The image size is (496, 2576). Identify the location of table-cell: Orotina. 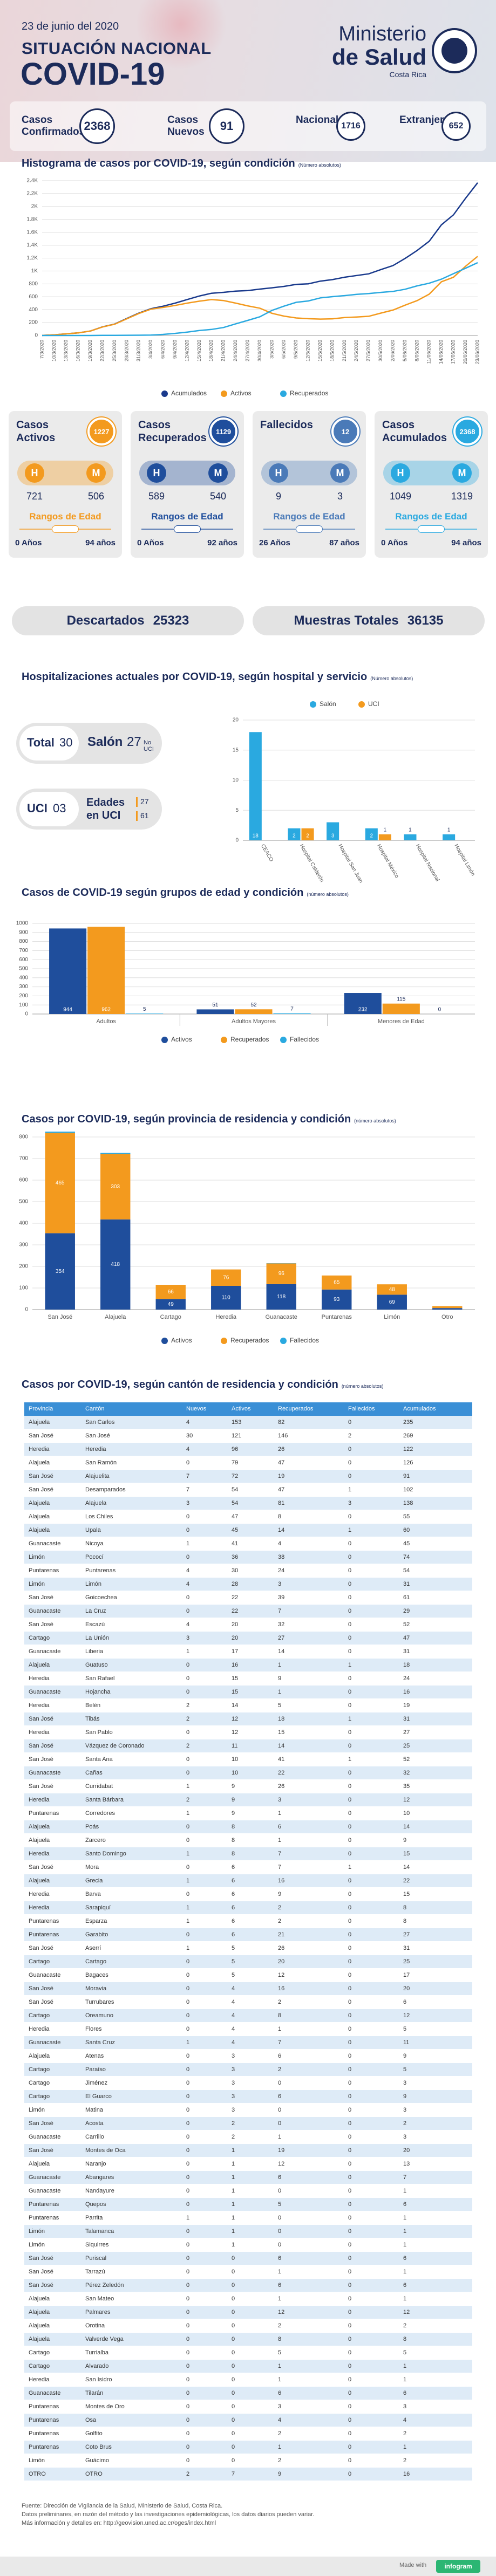
(95, 2325).